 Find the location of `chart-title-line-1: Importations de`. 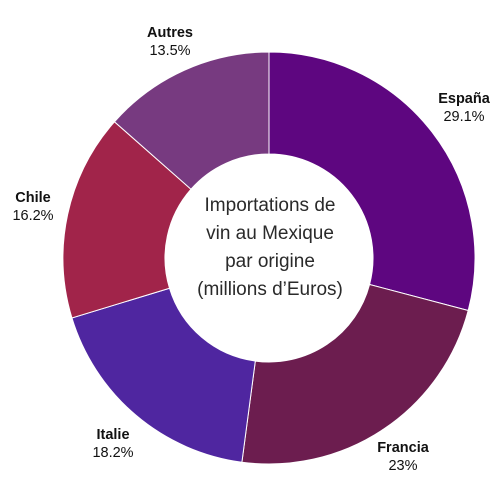

chart-title-line-1: Importations de is located at coordinates (270, 205).